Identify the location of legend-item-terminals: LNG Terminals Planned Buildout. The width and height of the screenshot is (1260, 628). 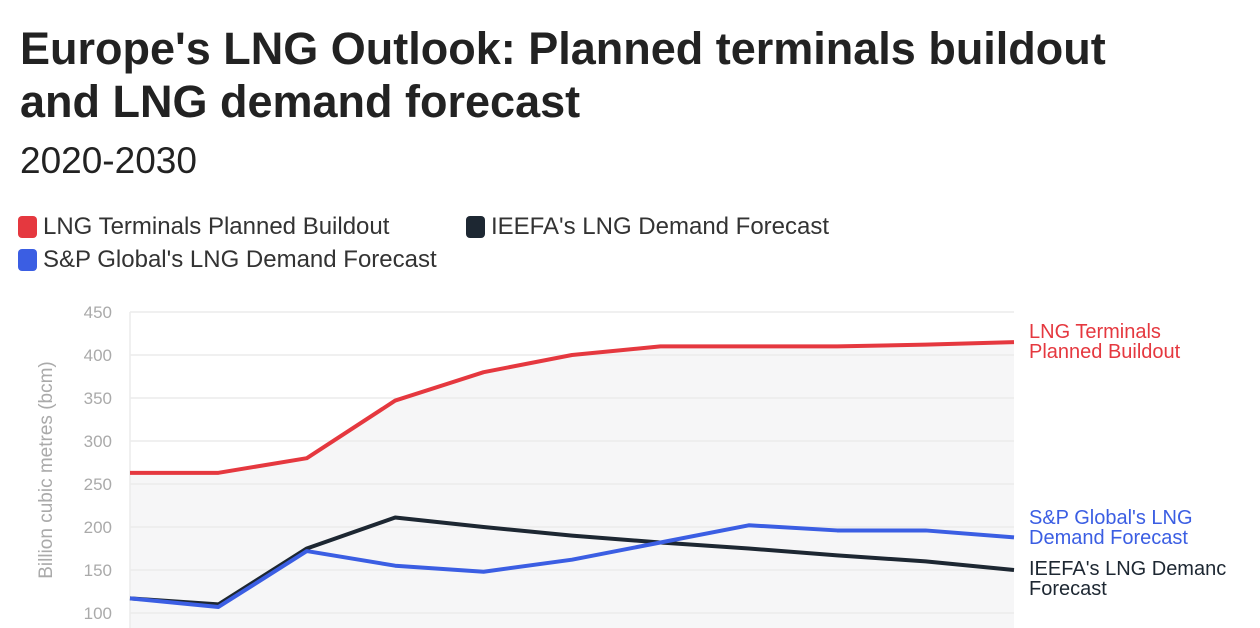
(203, 227).